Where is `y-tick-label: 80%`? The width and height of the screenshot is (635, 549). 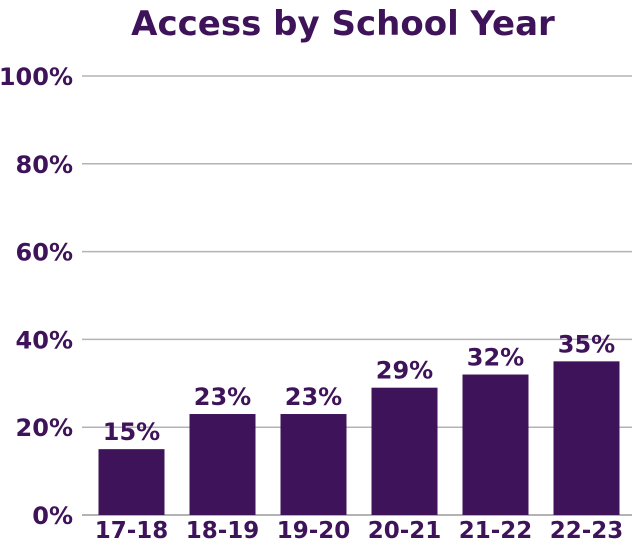 y-tick-label: 80% is located at coordinates (44, 165).